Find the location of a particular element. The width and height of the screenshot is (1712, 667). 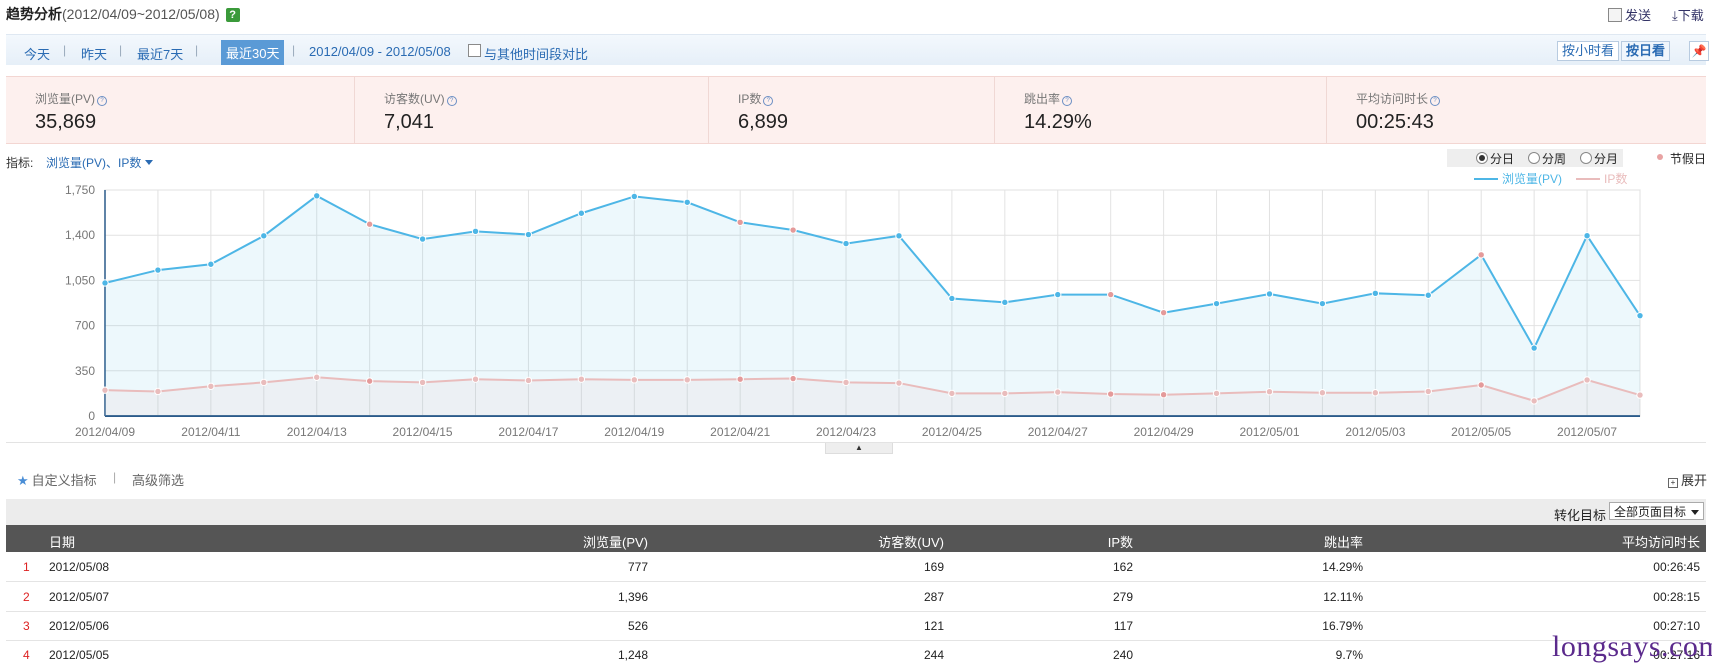

custom-metrics-link: ★ 自定义指标 is located at coordinates (57, 479).